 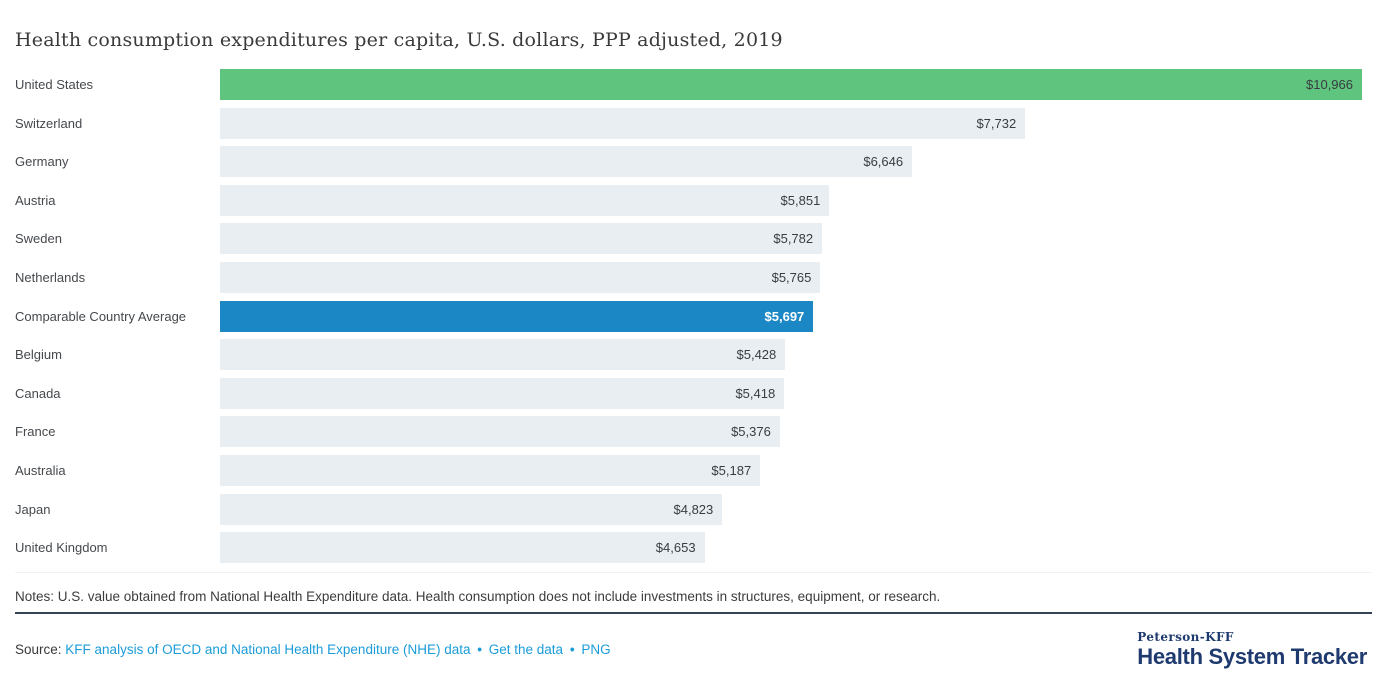 I want to click on bar-row: France $5,376, so click(x=688, y=432).